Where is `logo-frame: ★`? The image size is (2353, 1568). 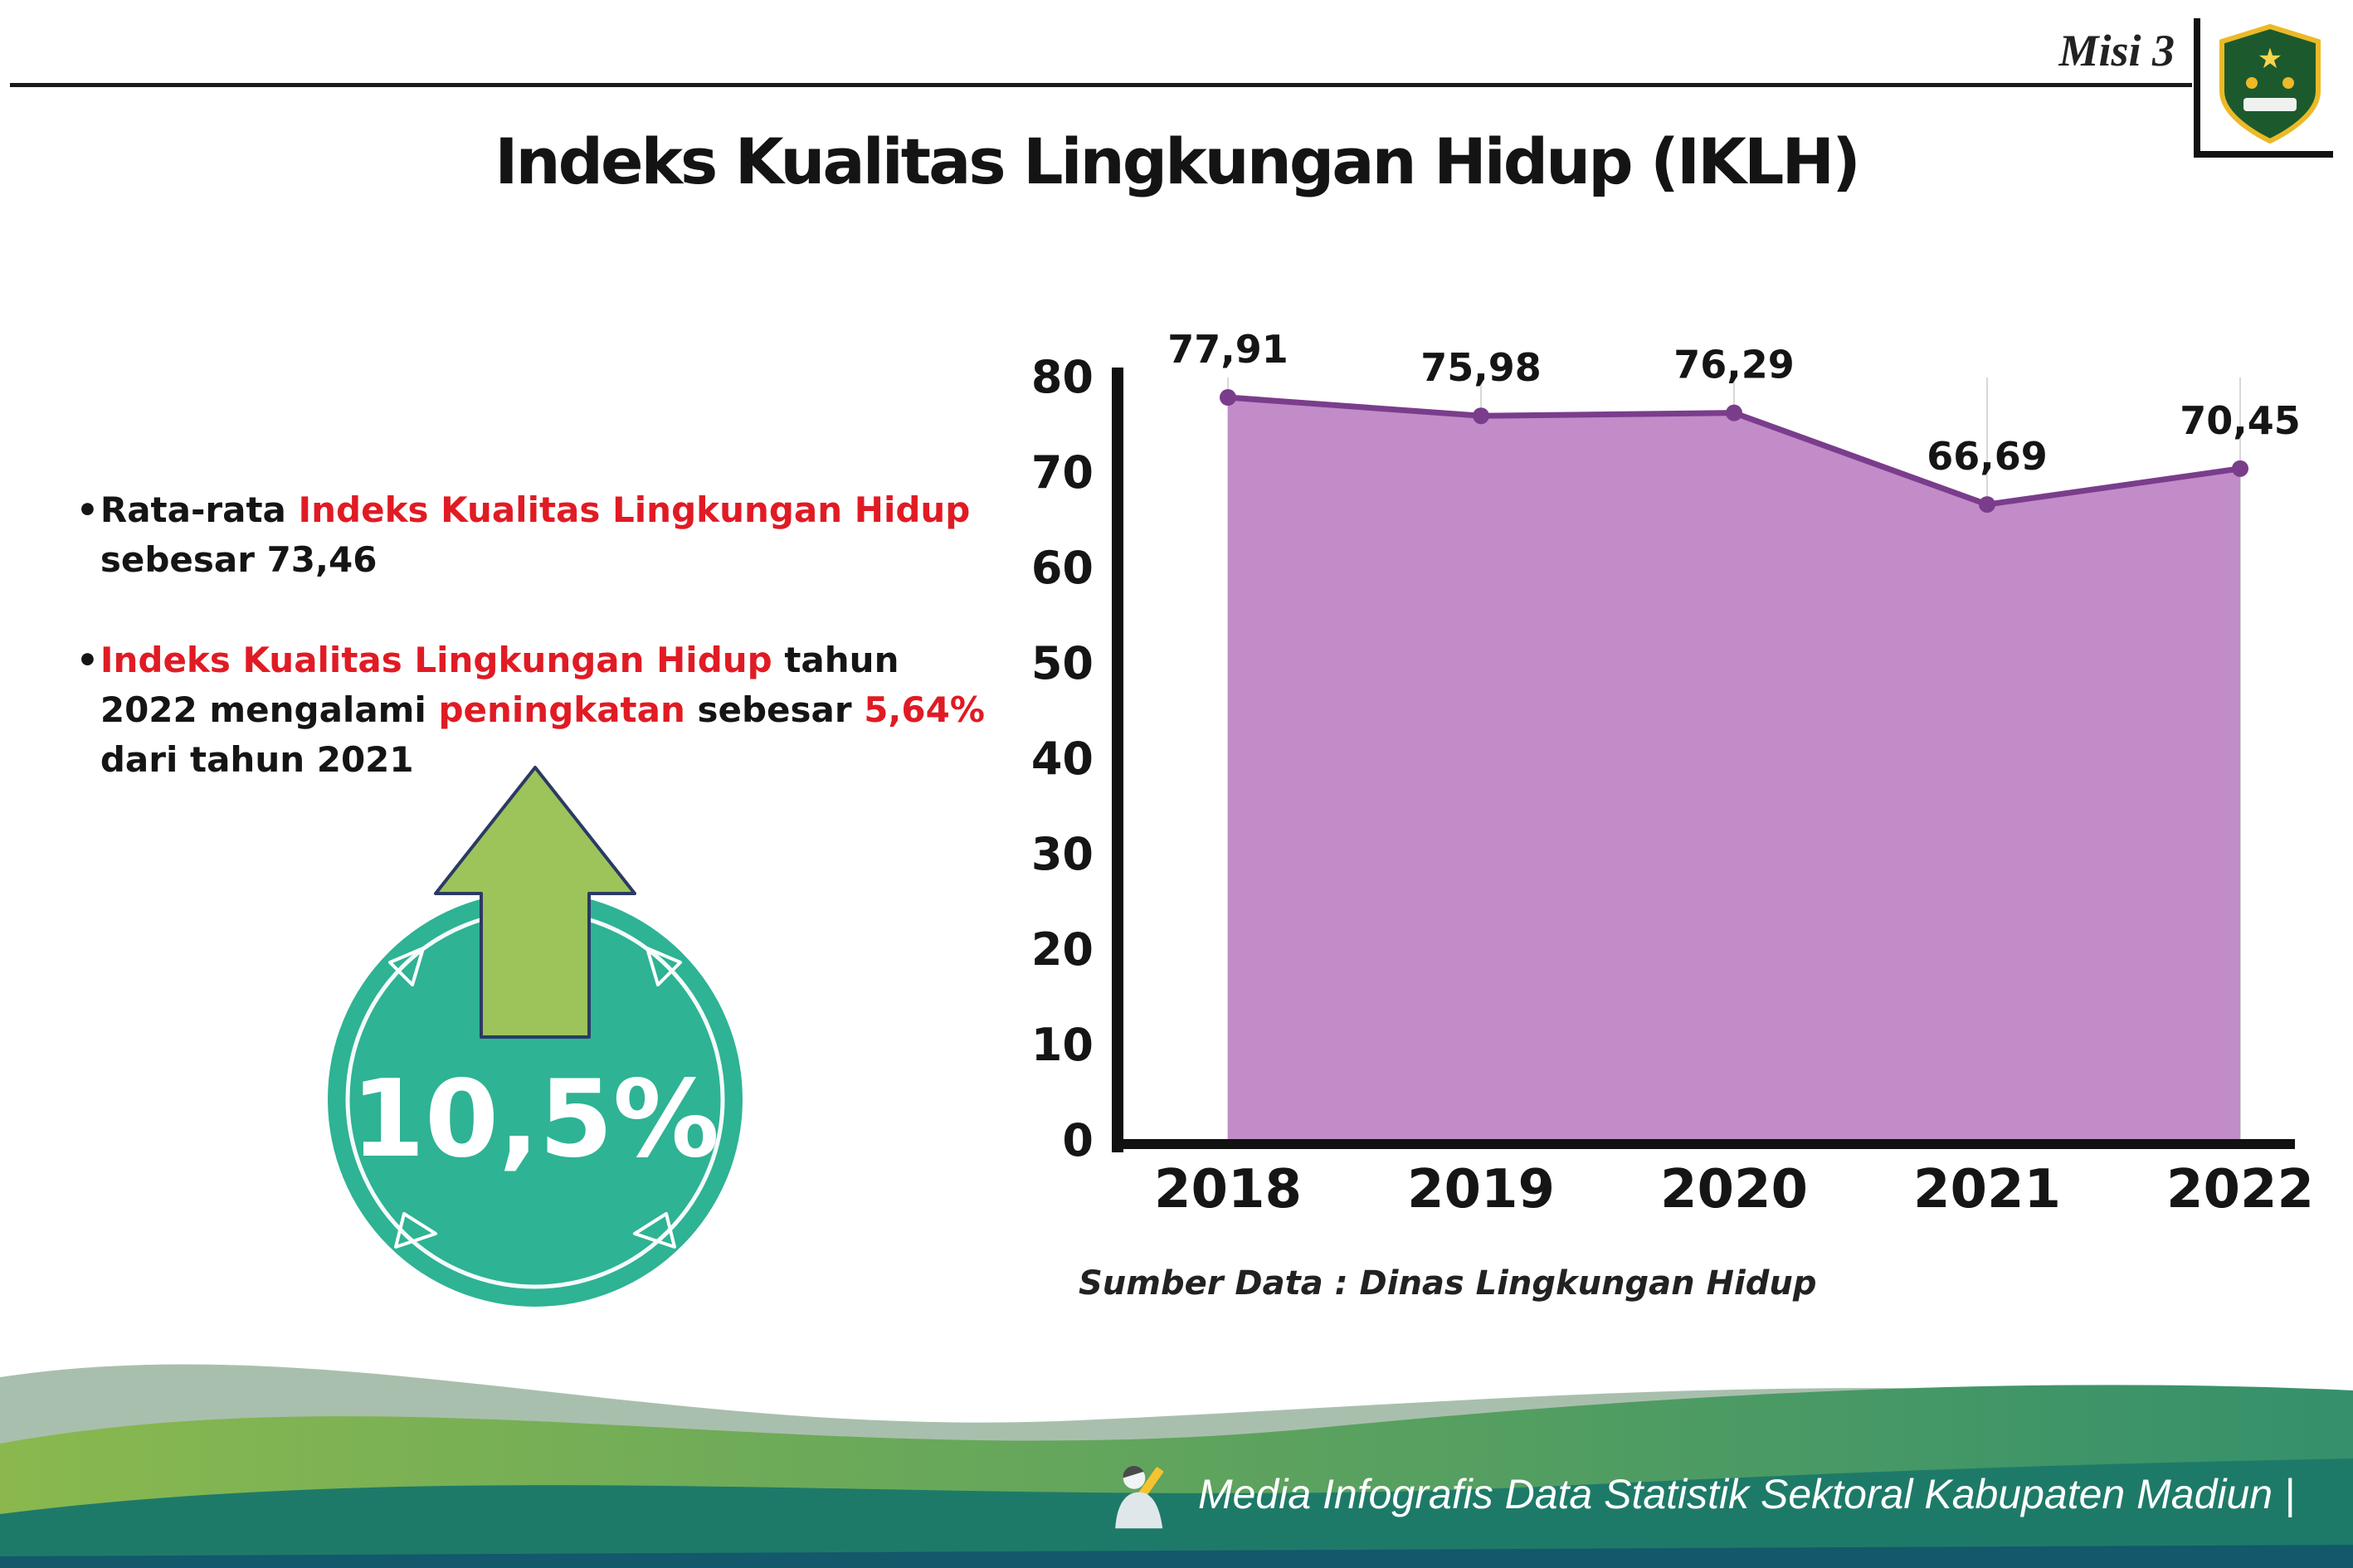
logo-frame: ★ is located at coordinates (2263, 88).